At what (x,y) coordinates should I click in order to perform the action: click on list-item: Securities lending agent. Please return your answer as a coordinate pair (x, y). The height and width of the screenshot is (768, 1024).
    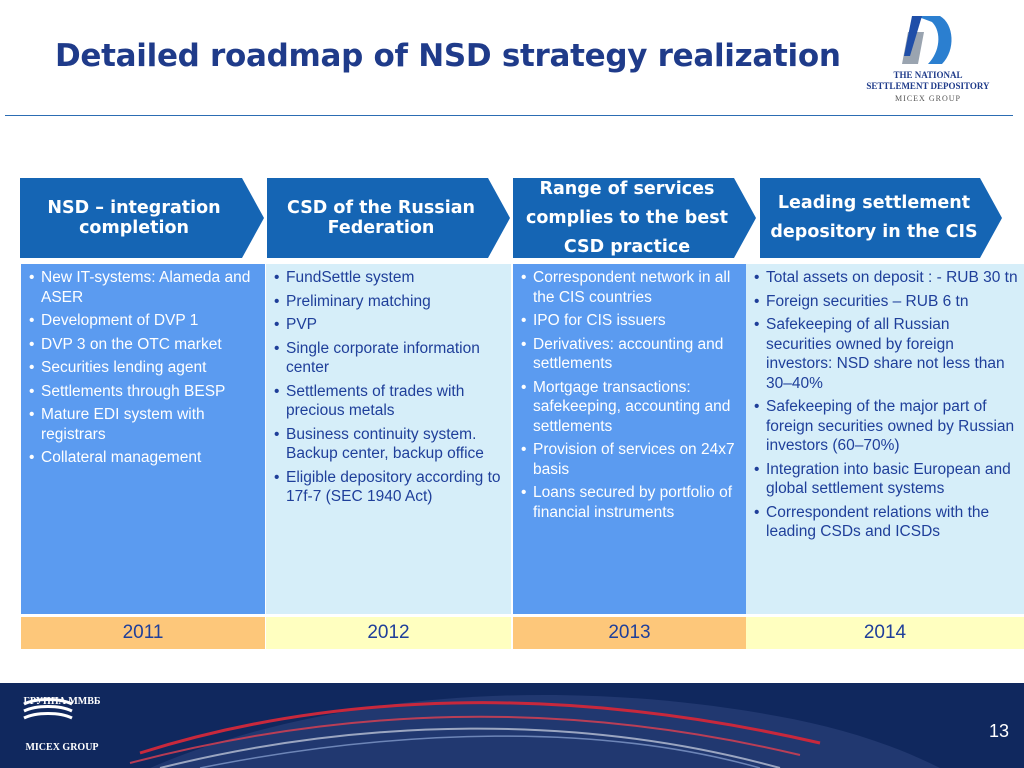
    Looking at the image, I should click on (144, 368).